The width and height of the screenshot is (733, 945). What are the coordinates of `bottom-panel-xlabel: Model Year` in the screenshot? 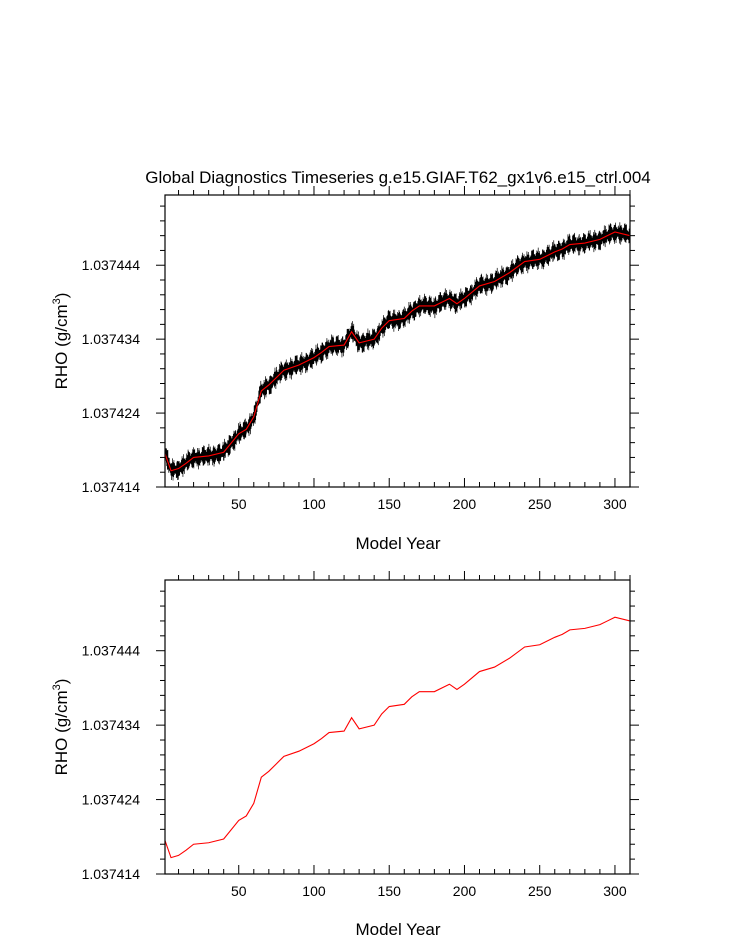 It's located at (397, 929).